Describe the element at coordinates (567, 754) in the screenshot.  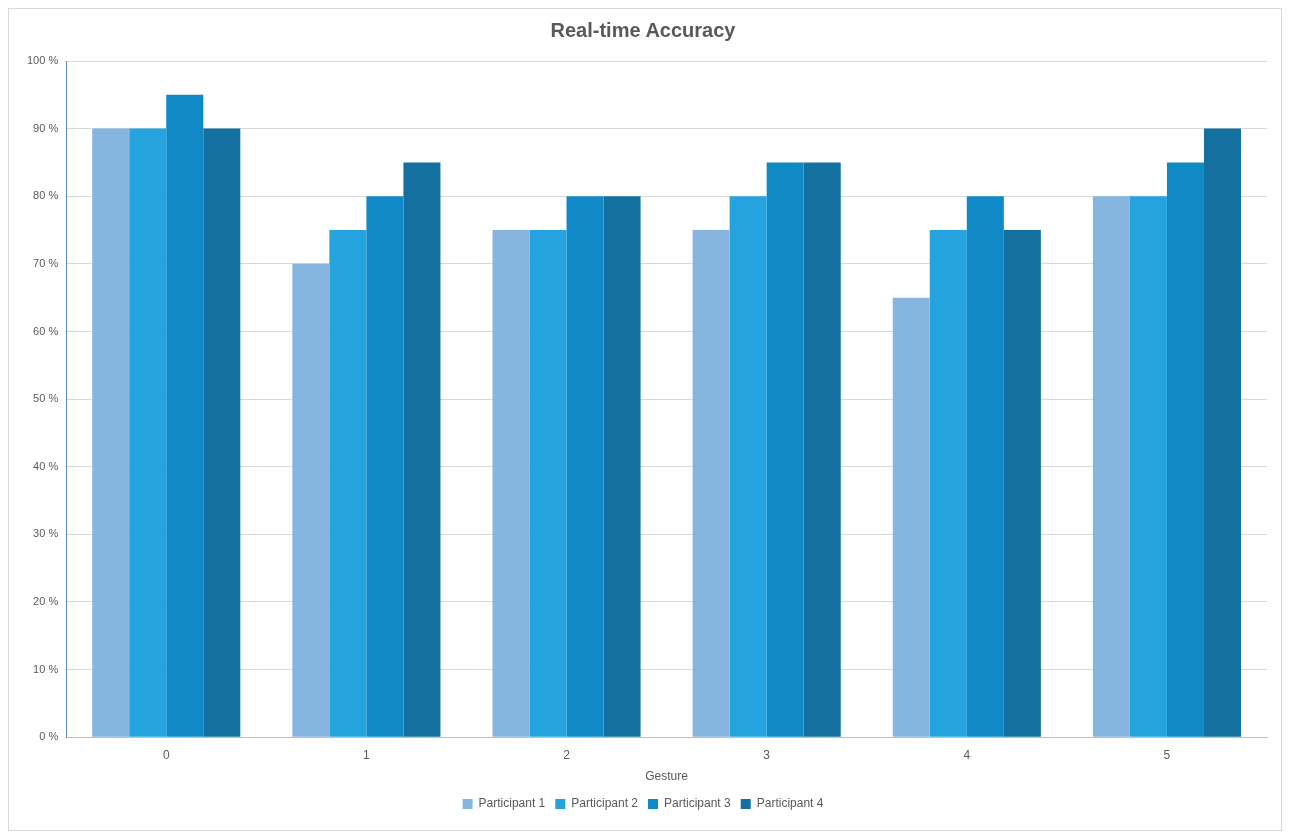
I see `x-tick-label: 2` at that location.